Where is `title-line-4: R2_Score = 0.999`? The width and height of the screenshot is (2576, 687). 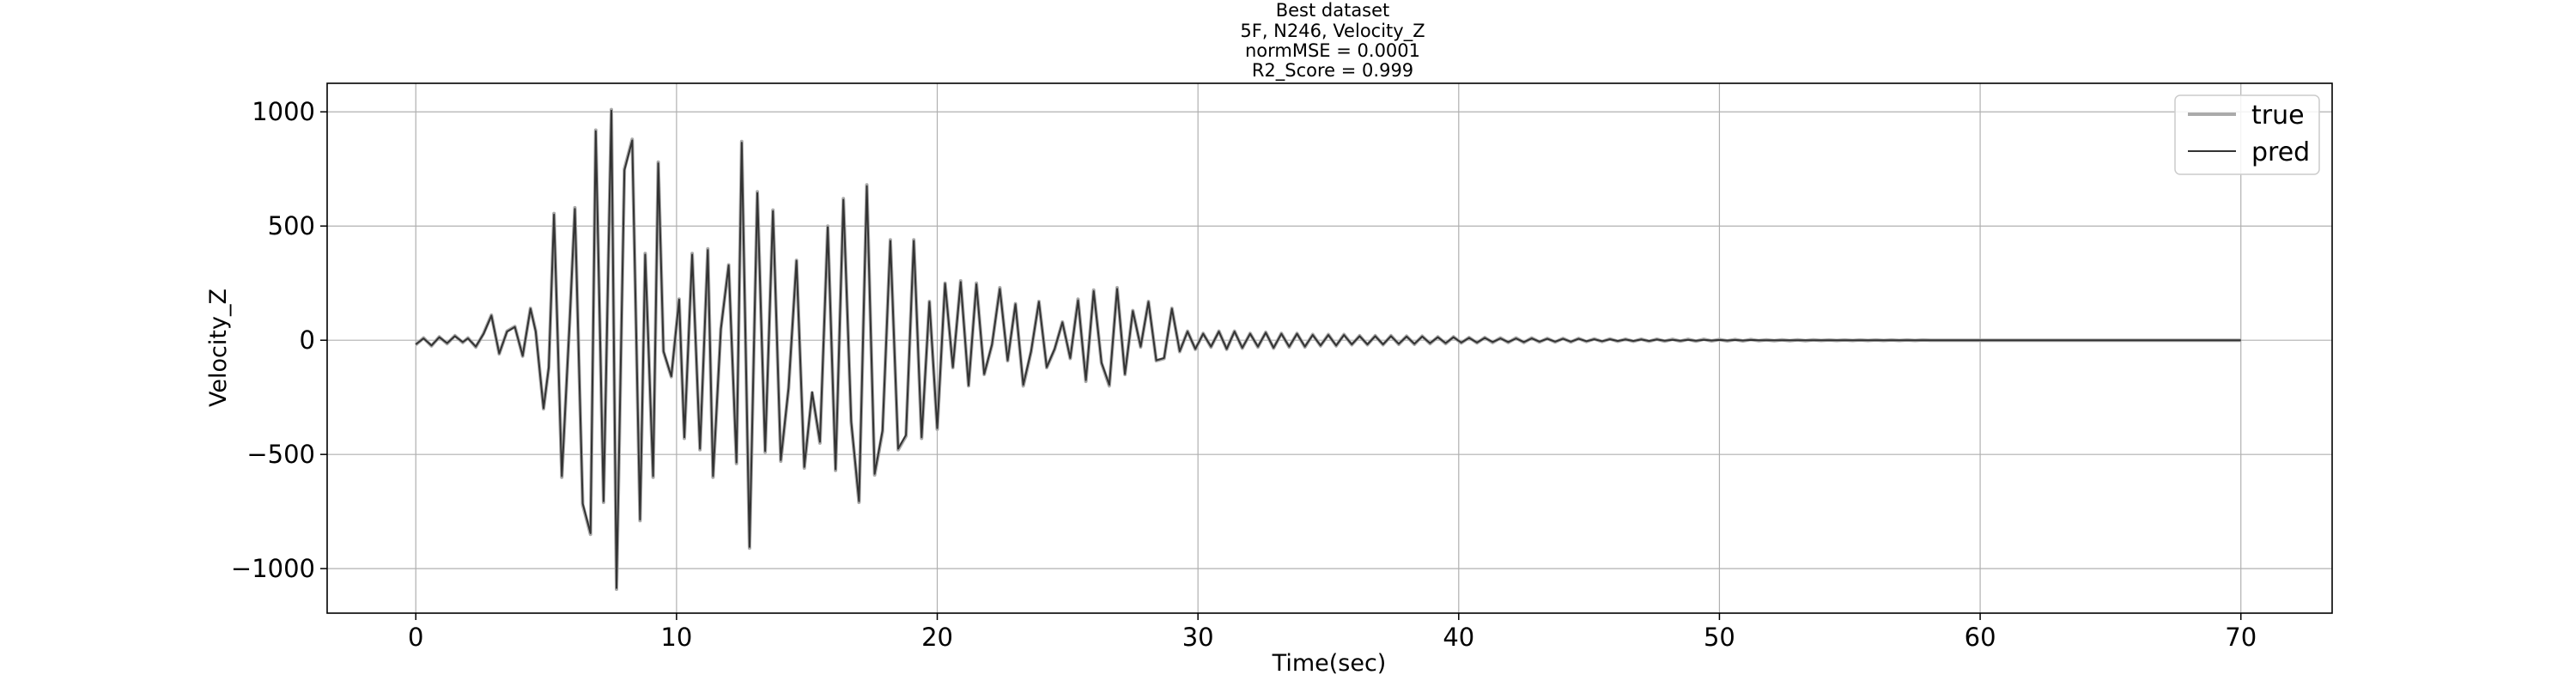
title-line-4: R2_Score = 0.999 is located at coordinates (1332, 71).